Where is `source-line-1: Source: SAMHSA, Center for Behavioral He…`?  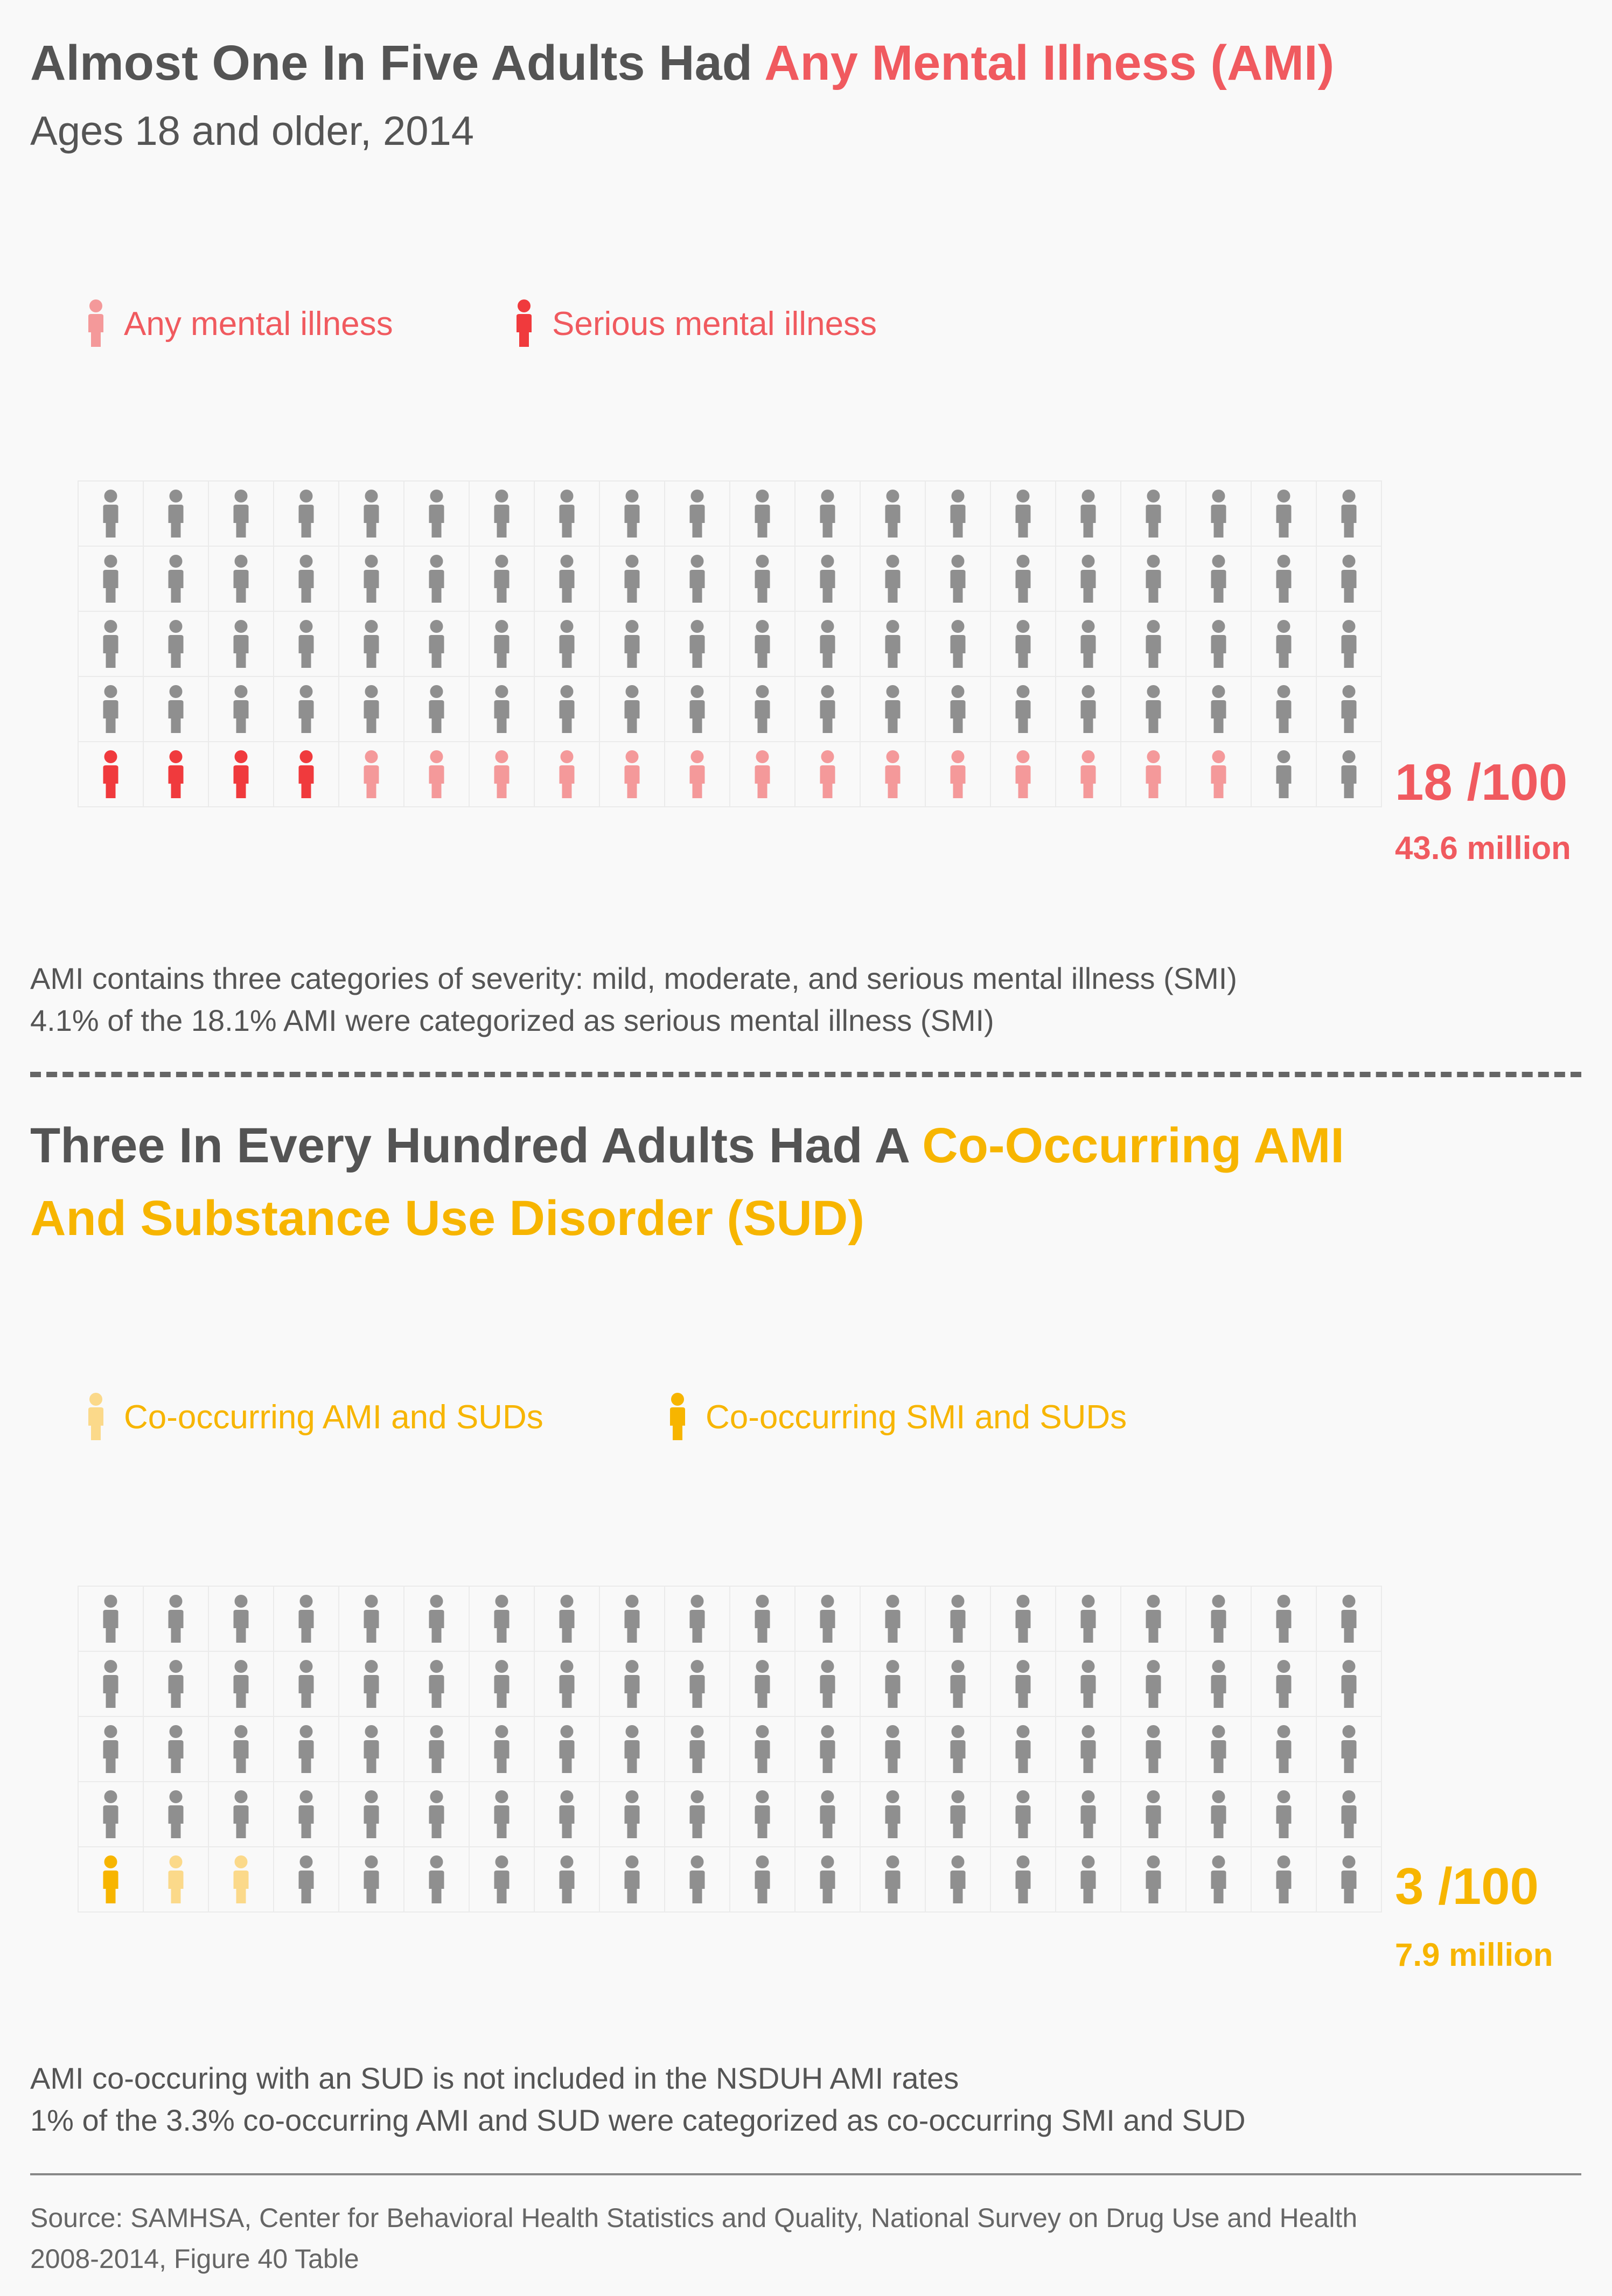 source-line-1: Source: SAMHSA, Center for Behavioral He… is located at coordinates (694, 2218).